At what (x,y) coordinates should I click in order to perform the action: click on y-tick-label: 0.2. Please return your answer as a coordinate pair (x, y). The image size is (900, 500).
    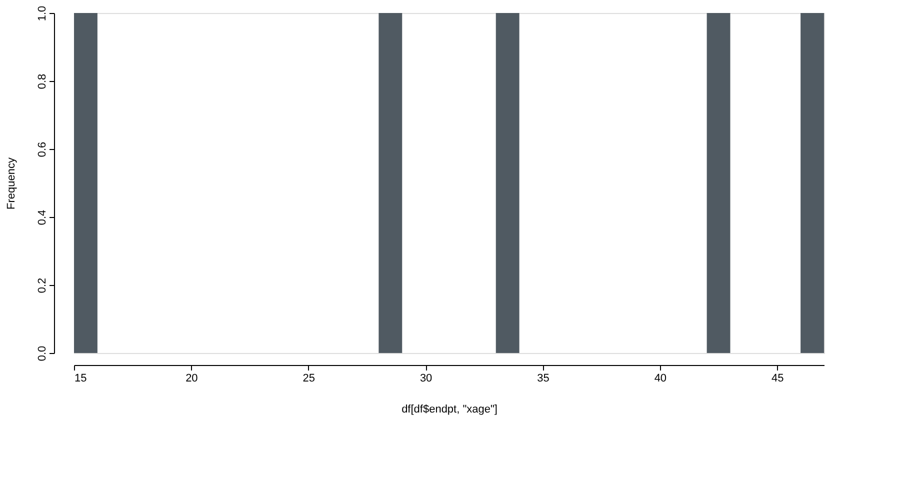
    Looking at the image, I should click on (42, 286).